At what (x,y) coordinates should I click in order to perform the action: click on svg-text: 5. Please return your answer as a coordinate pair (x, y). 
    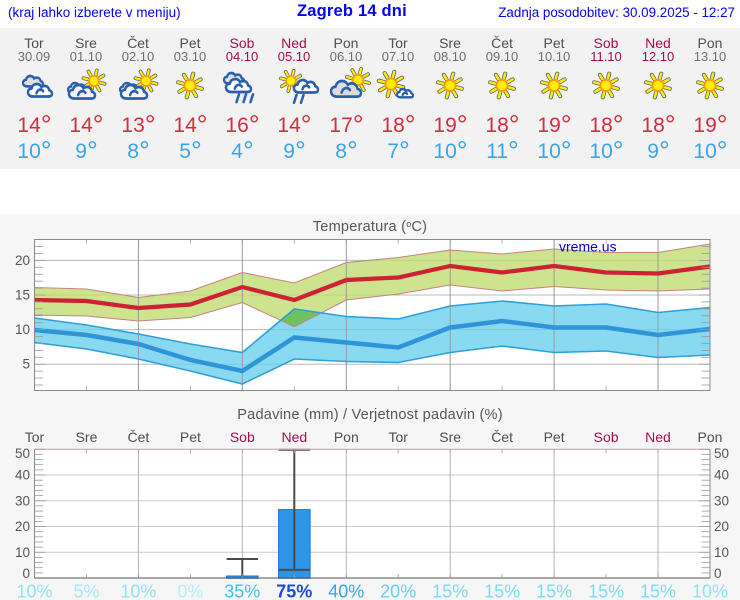
    Looking at the image, I should click on (26, 364).